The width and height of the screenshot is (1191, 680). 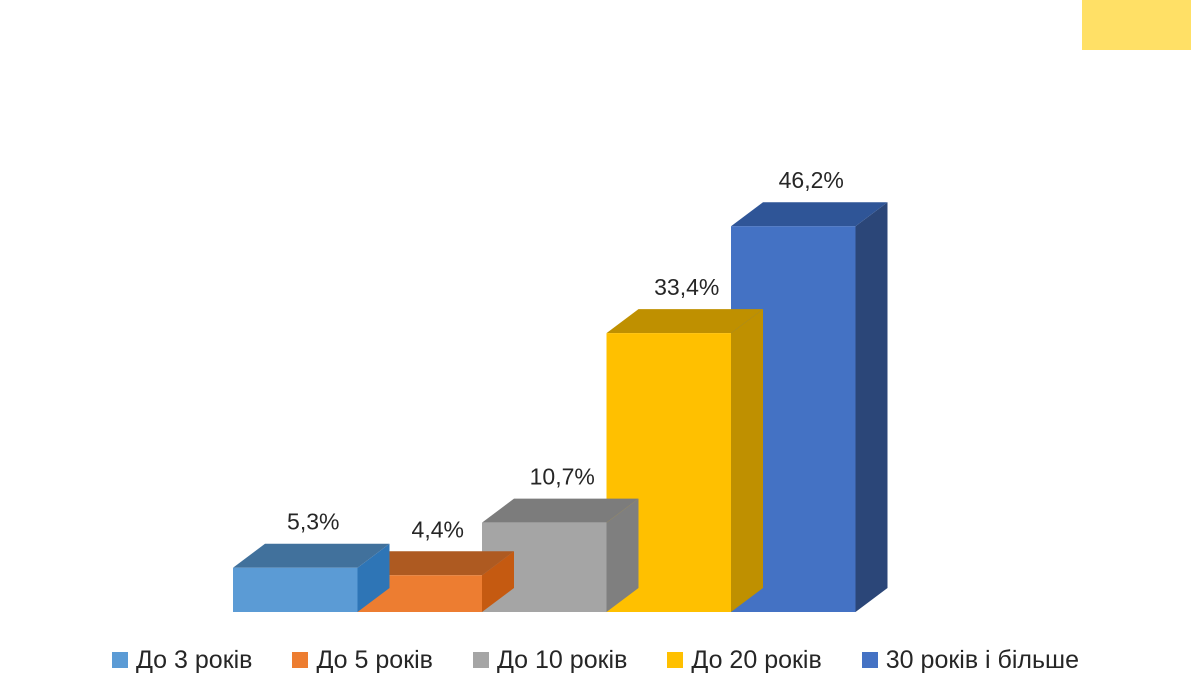 I want to click on legend-label: До 20 років, so click(x=756, y=659).